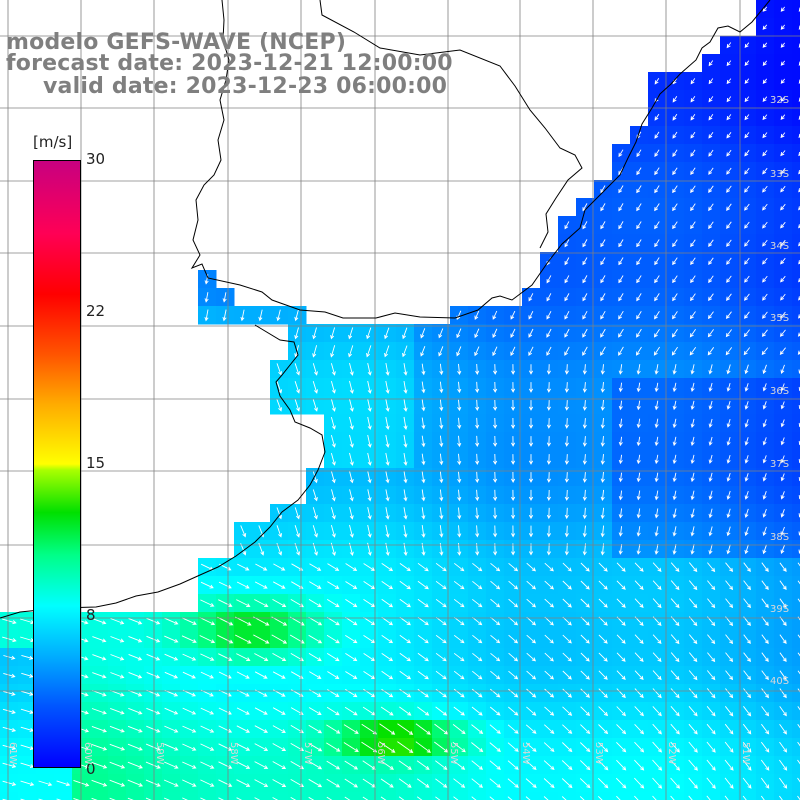  I want to click on latitude-label: 40S, so click(780, 681).